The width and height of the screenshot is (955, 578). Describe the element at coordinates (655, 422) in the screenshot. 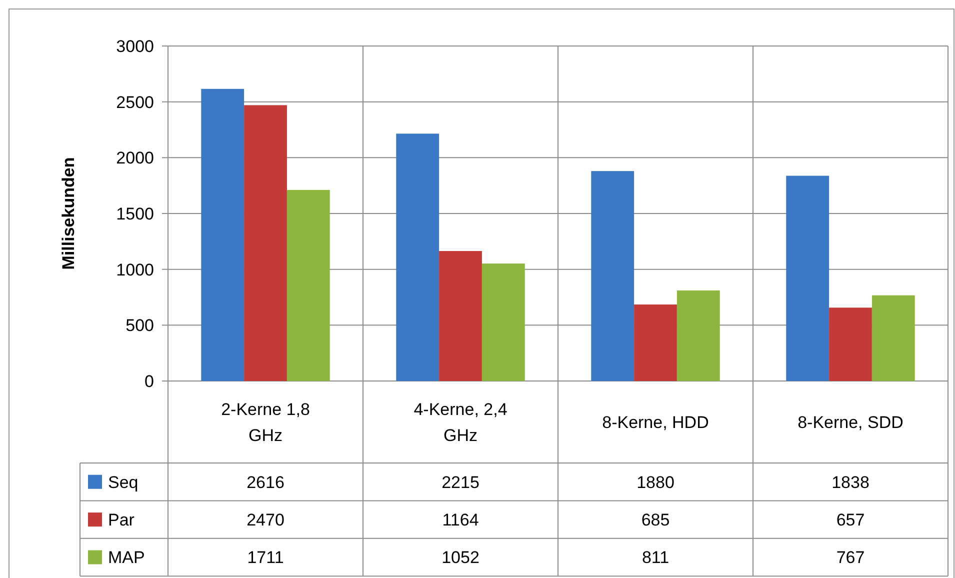

I see `x-tick-label: 8-Kerne, HDD` at that location.